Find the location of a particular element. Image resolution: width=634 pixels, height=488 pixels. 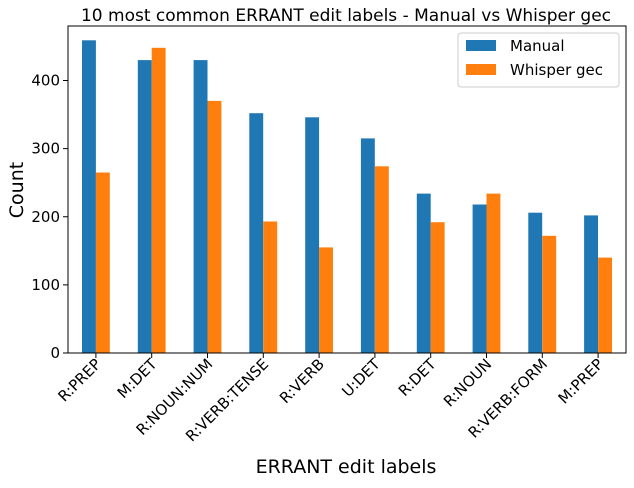

y-tick-label: 300 is located at coordinates (45, 149).